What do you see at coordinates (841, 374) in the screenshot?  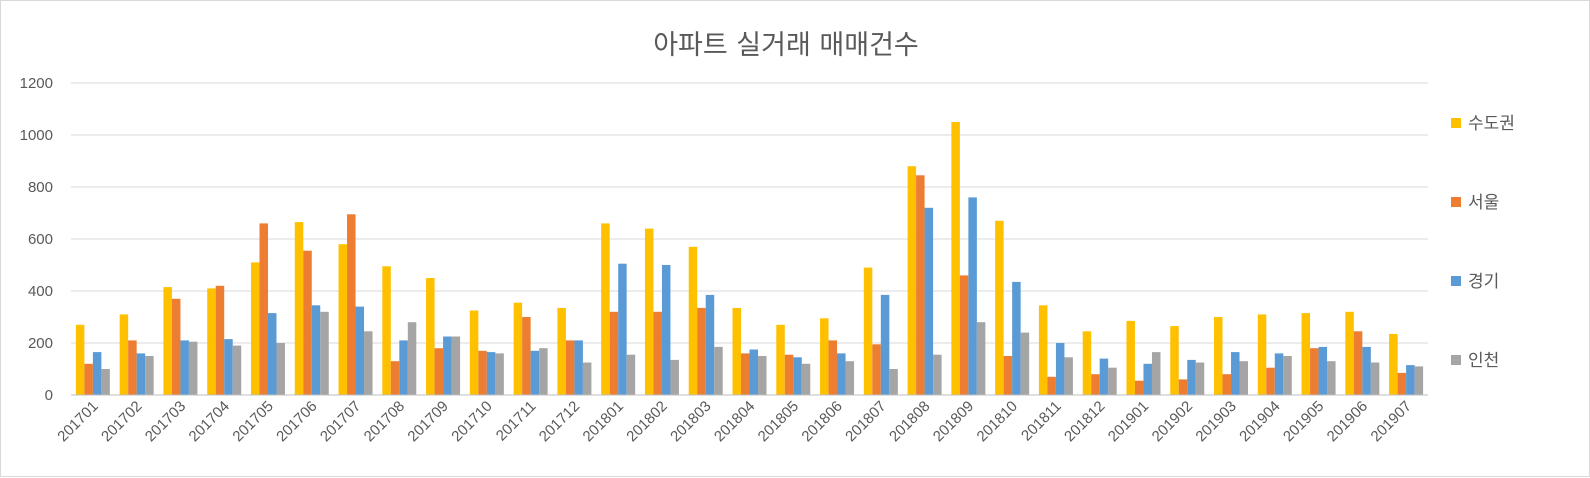 I see `bar-경기-201806` at bounding box center [841, 374].